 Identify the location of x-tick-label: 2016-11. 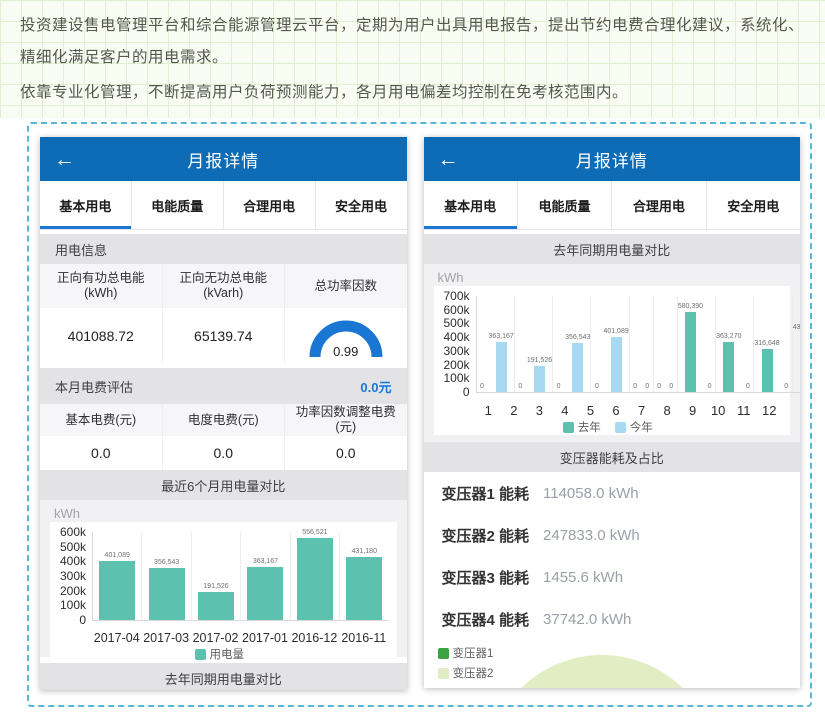
(364, 638).